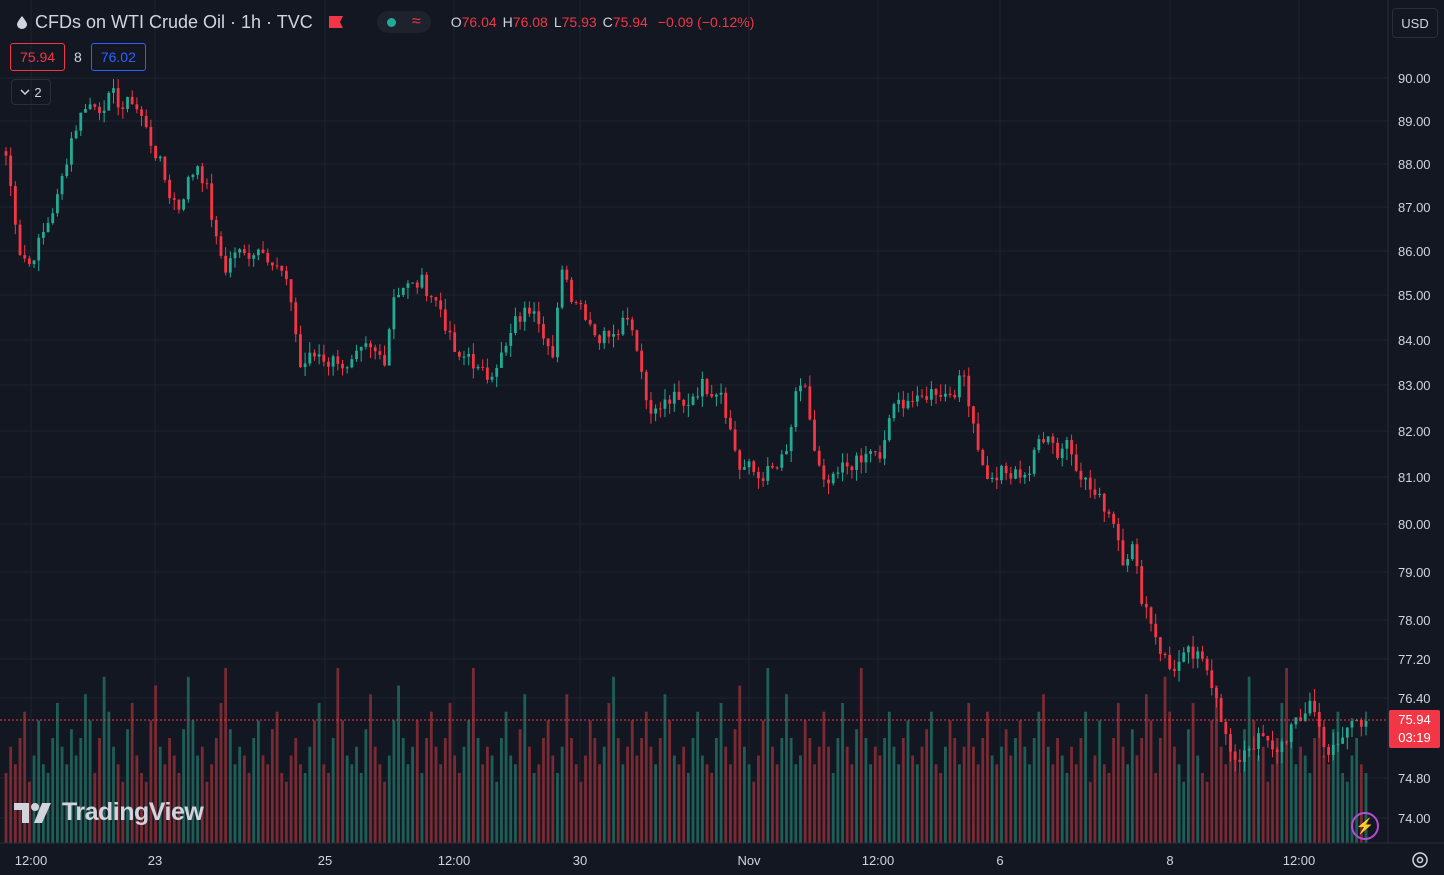  I want to click on x-tick-label: Nov, so click(749, 860).